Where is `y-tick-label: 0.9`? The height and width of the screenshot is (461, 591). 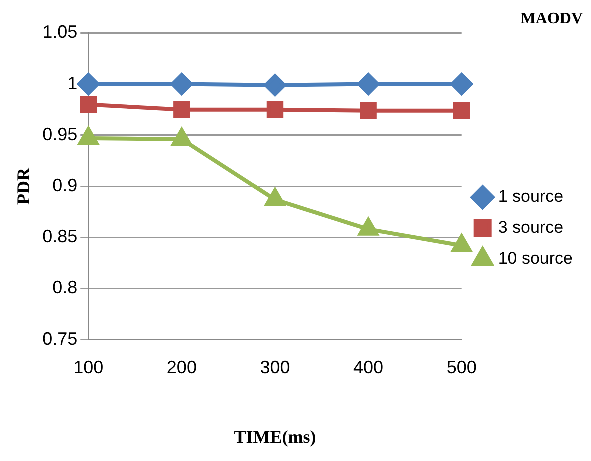 y-tick-label: 0.9 is located at coordinates (65, 185).